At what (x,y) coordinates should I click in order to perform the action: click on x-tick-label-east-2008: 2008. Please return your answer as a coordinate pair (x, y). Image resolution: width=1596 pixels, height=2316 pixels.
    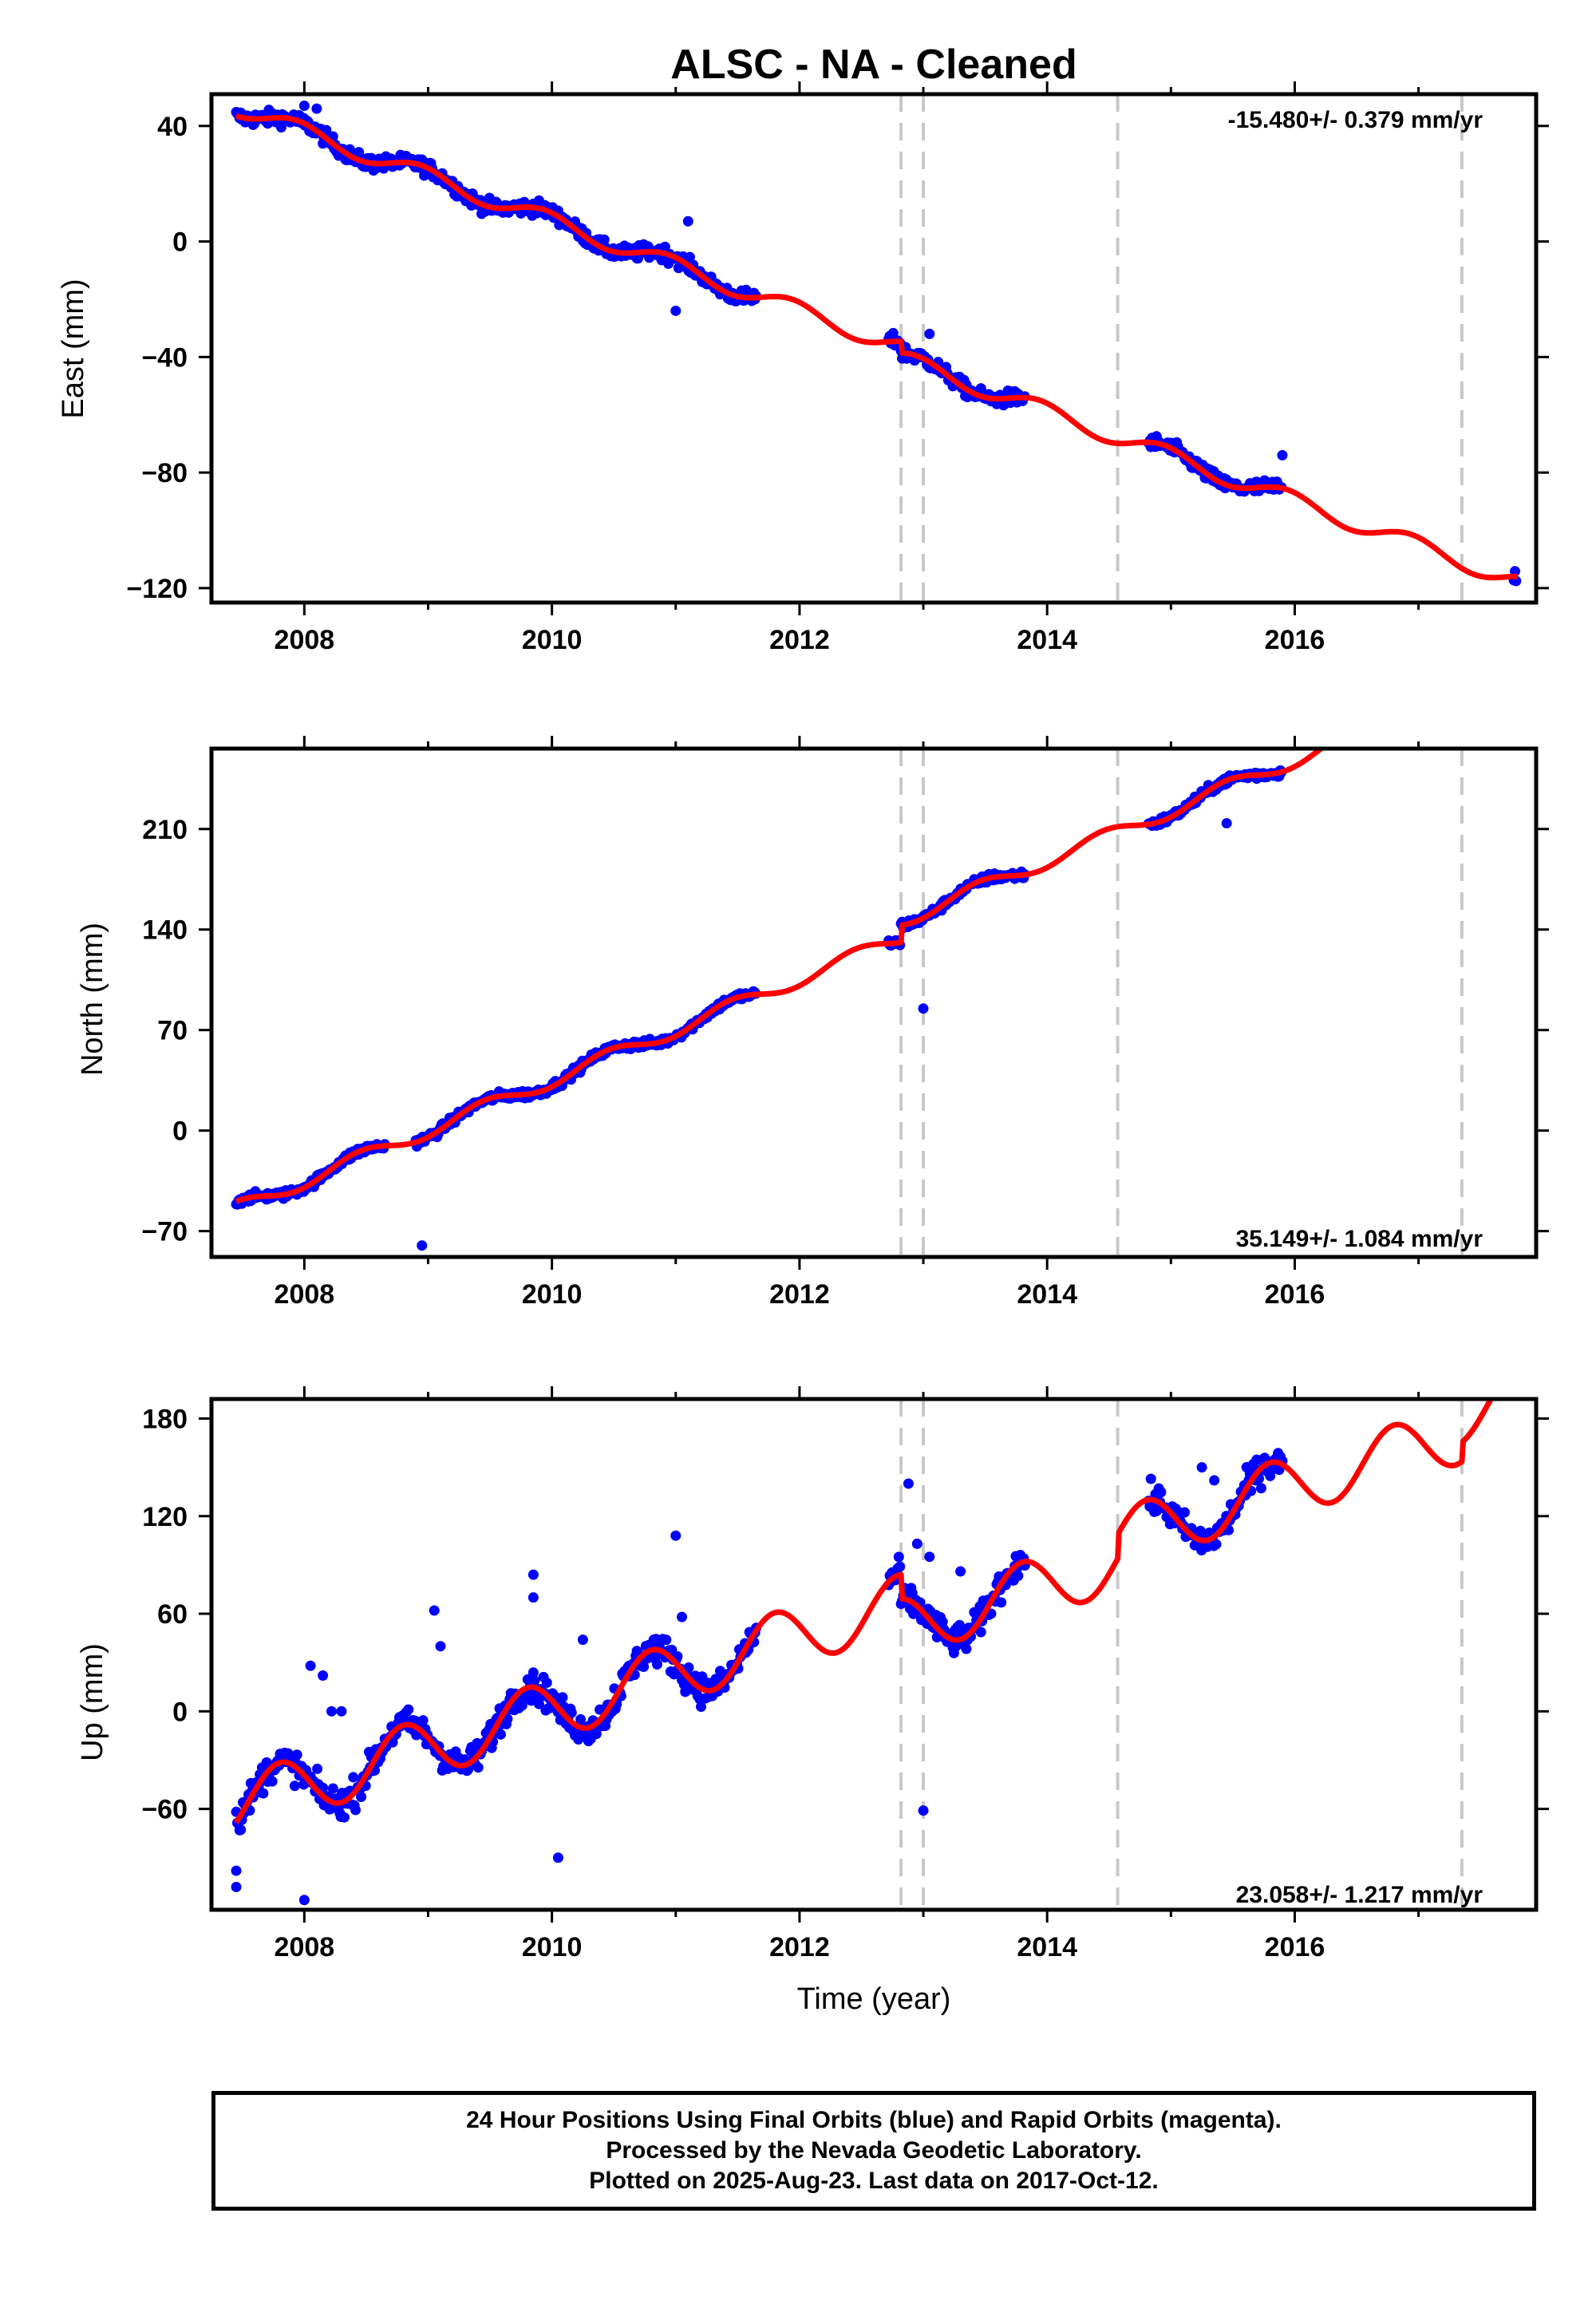
    Looking at the image, I should click on (305, 640).